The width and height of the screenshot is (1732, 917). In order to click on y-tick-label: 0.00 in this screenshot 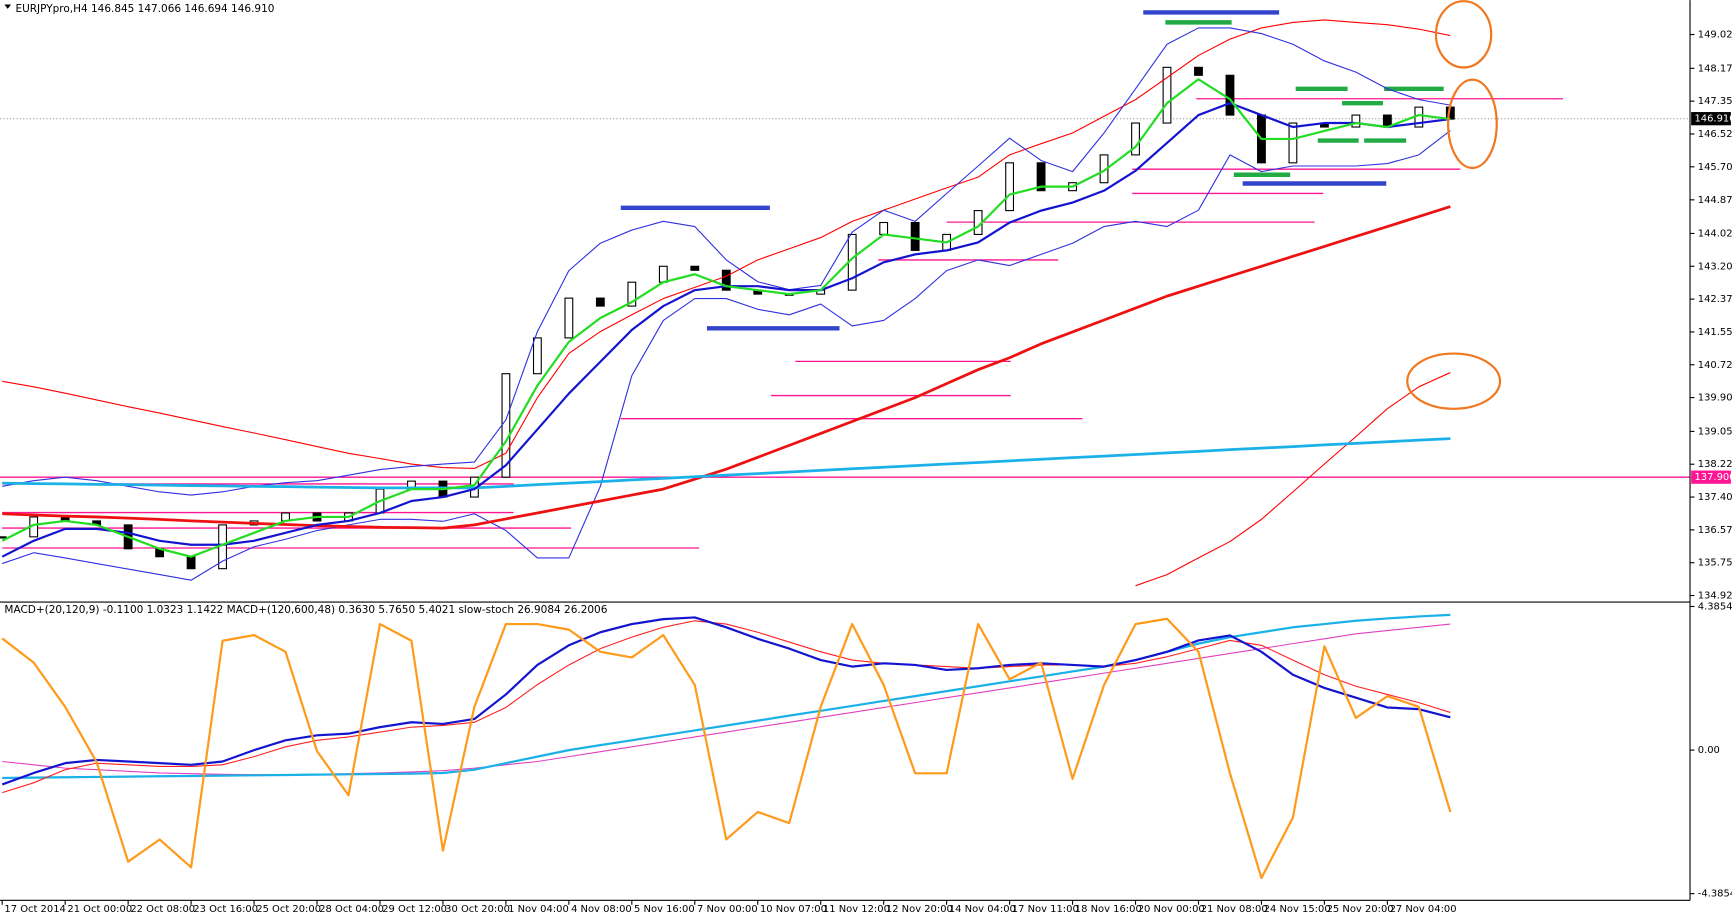, I will do `click(1709, 750)`.